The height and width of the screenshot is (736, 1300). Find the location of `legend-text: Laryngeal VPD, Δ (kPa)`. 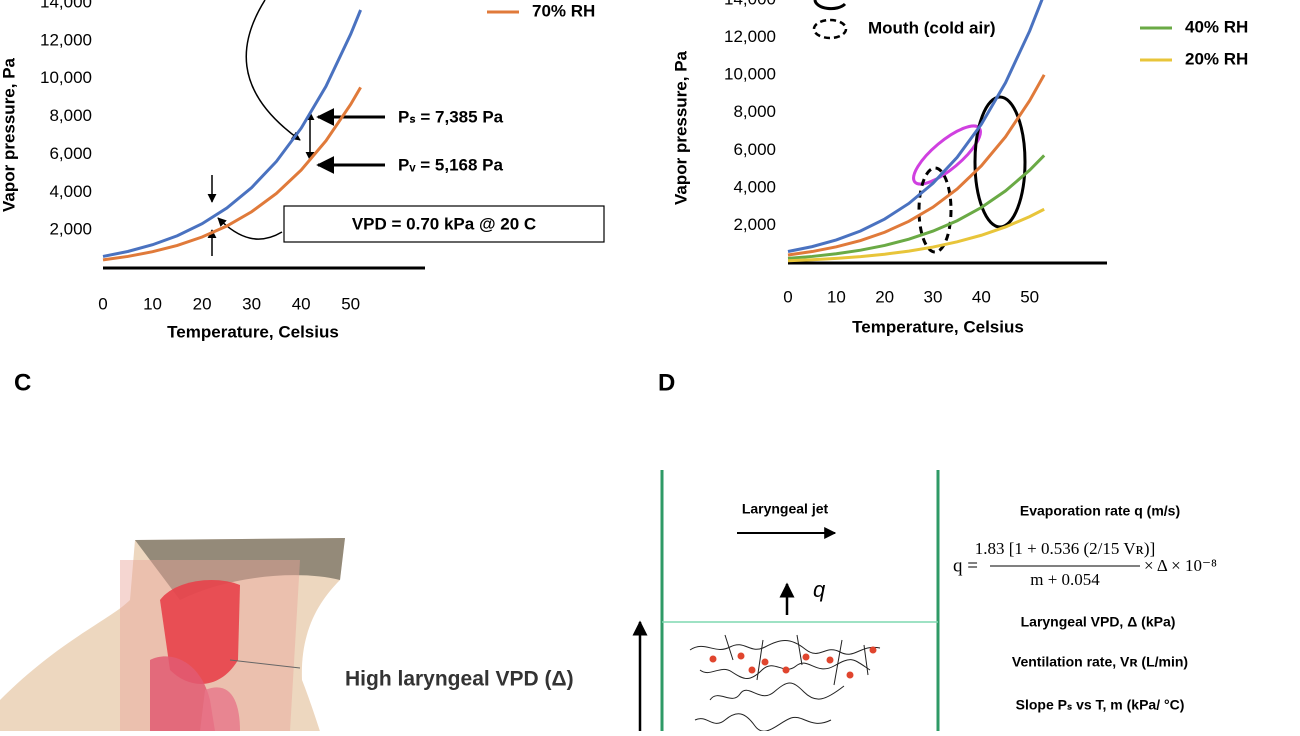

legend-text: Laryngeal VPD, Δ (kPa) is located at coordinates (1098, 622).